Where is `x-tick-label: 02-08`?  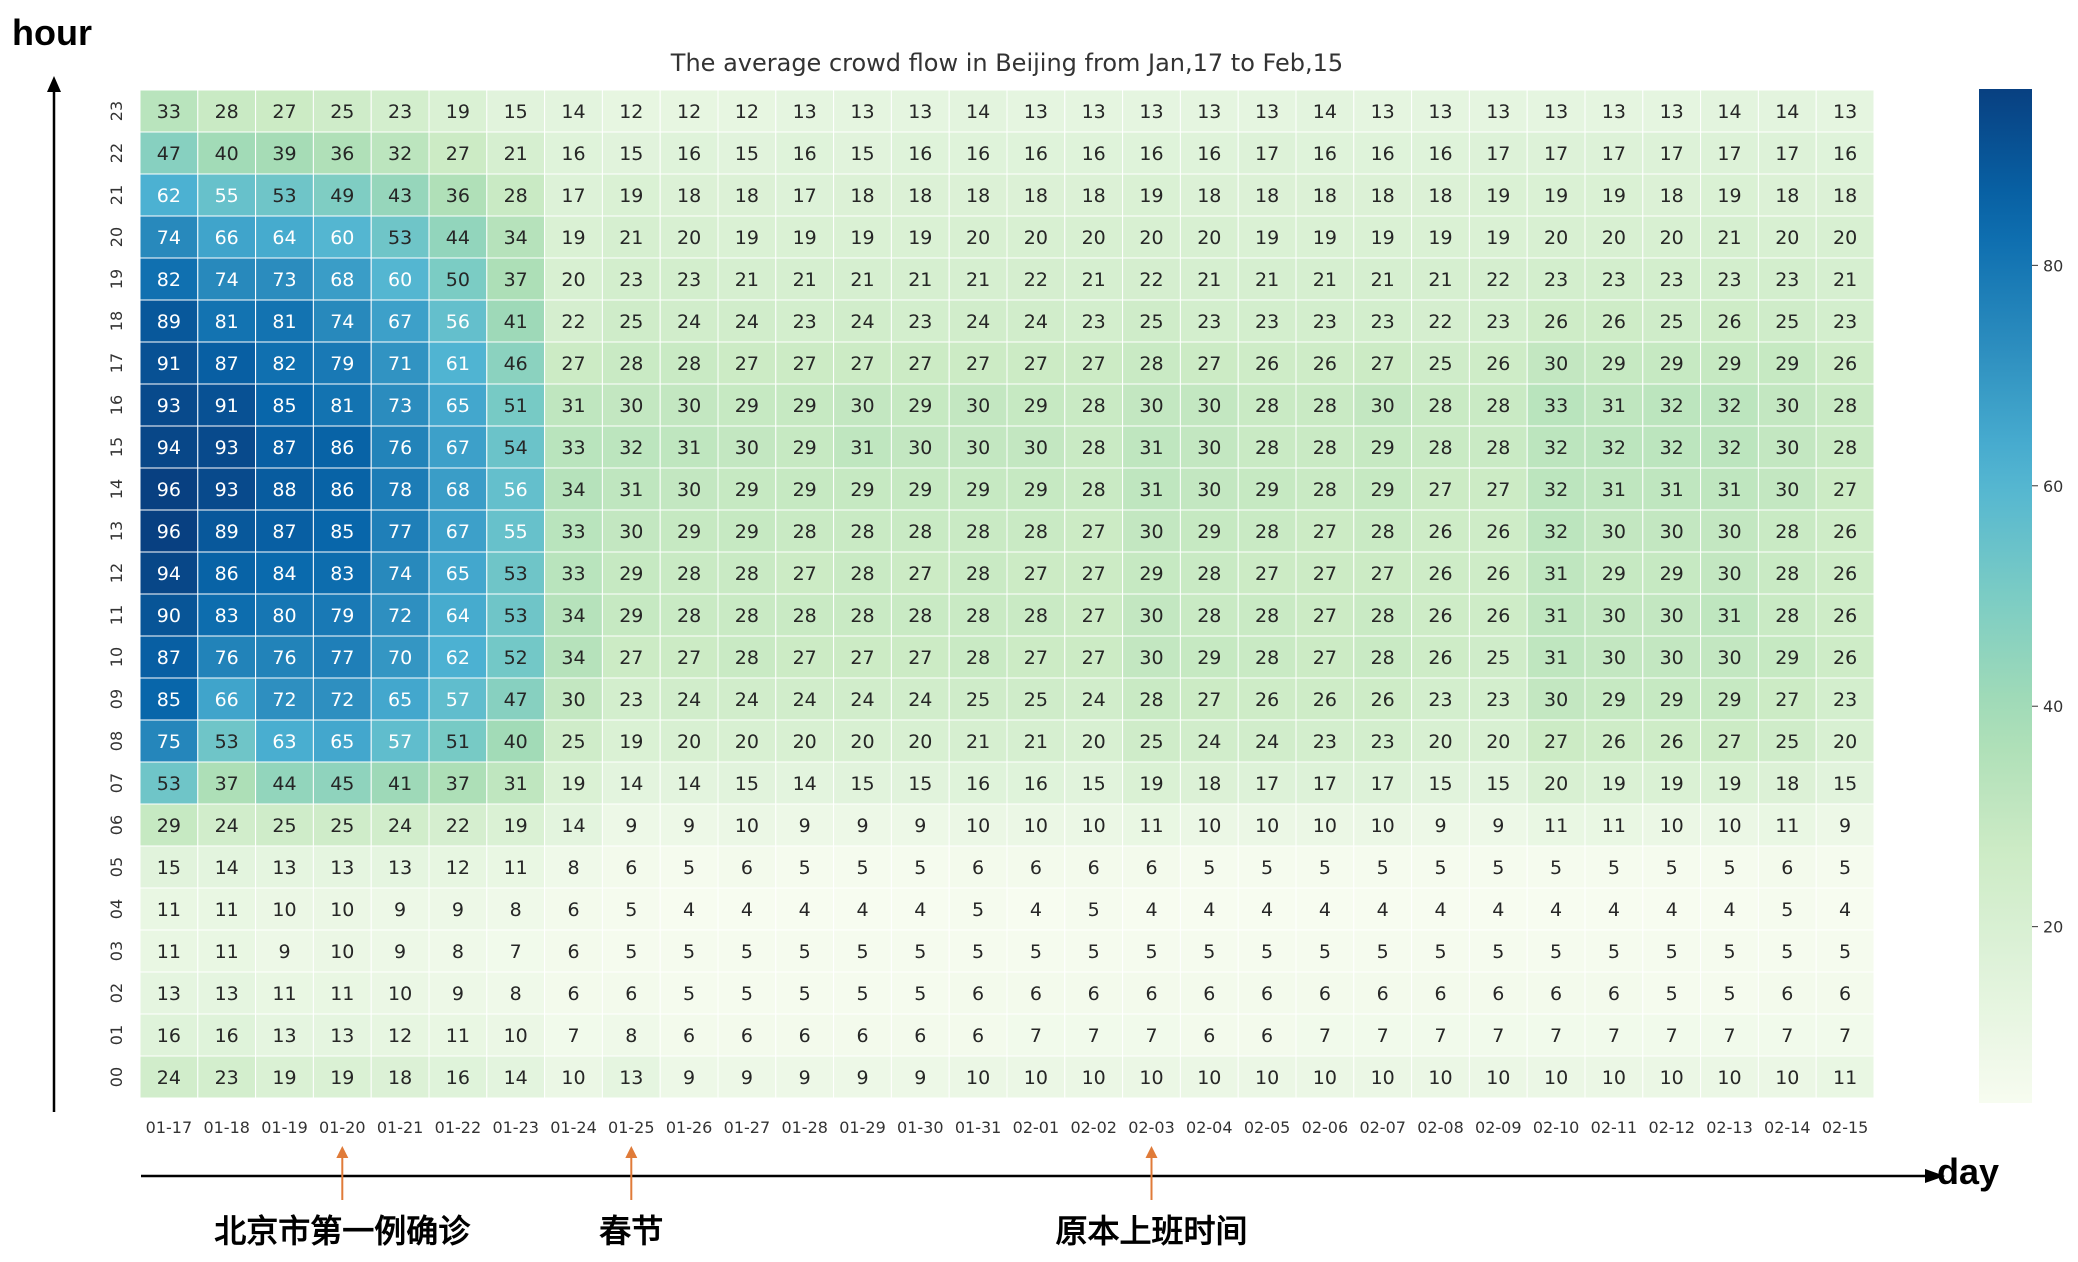 x-tick-label: 02-08 is located at coordinates (1440, 1127).